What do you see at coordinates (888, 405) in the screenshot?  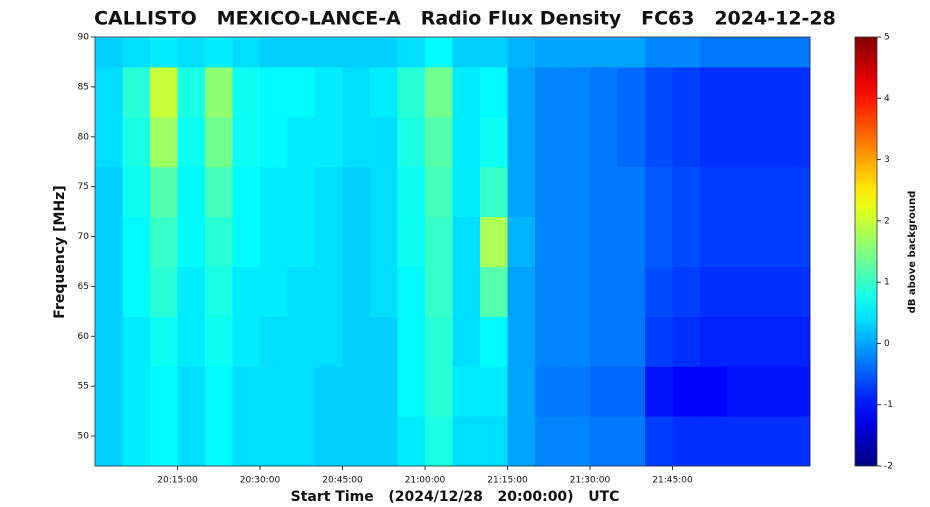 I see `colorbar-tick-label: -1` at bounding box center [888, 405].